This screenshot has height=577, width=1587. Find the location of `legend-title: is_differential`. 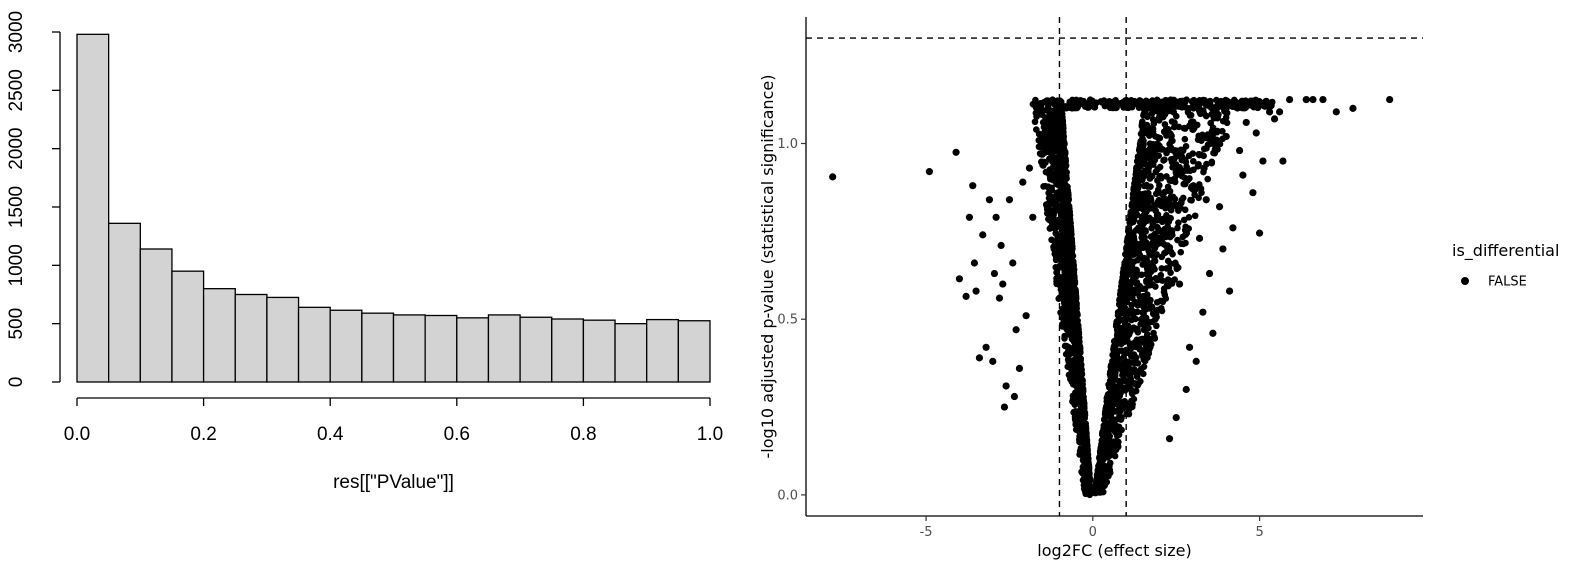

legend-title: is_differential is located at coordinates (1505, 251).